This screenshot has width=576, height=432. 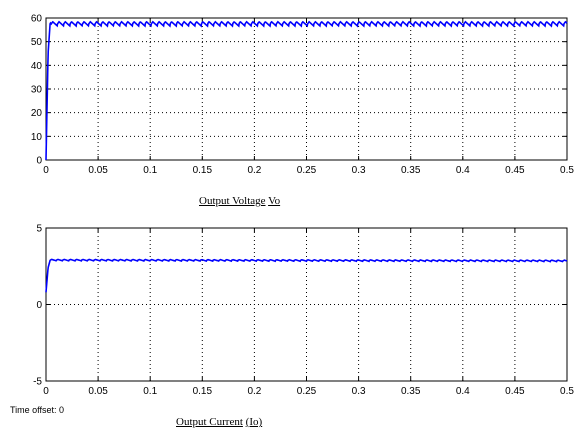 What do you see at coordinates (359, 170) in the screenshot?
I see `voltage-x-tick-label: 0.3` at bounding box center [359, 170].